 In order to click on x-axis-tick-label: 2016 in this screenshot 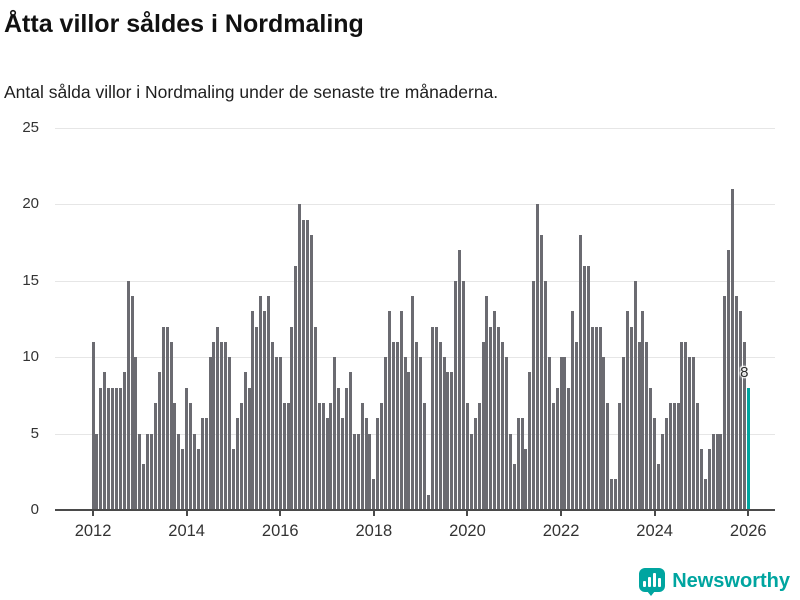, I will do `click(280, 531)`.